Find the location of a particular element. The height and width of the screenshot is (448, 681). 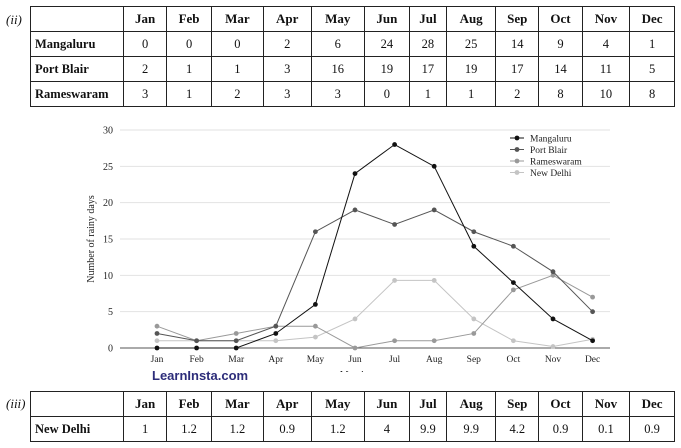

month-header-jul: Jul is located at coordinates (428, 404).